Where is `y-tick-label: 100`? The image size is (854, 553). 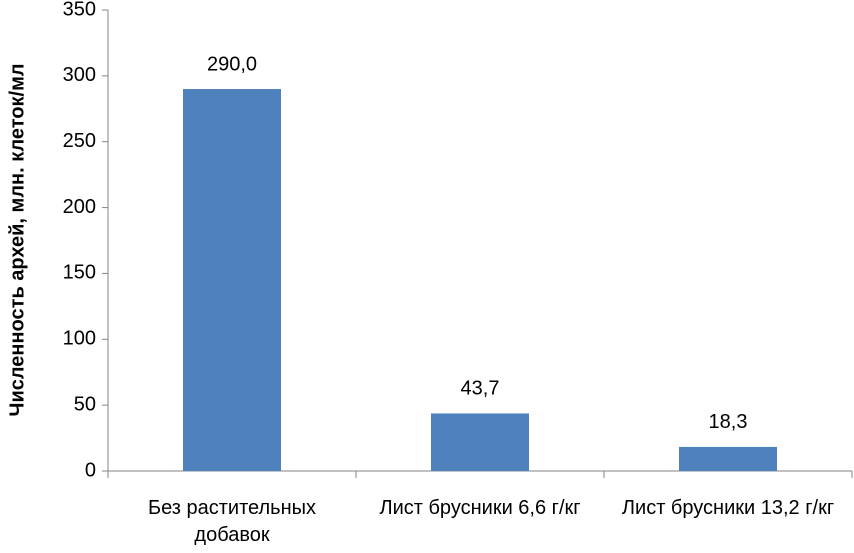 y-tick-label: 100 is located at coordinates (79, 339).